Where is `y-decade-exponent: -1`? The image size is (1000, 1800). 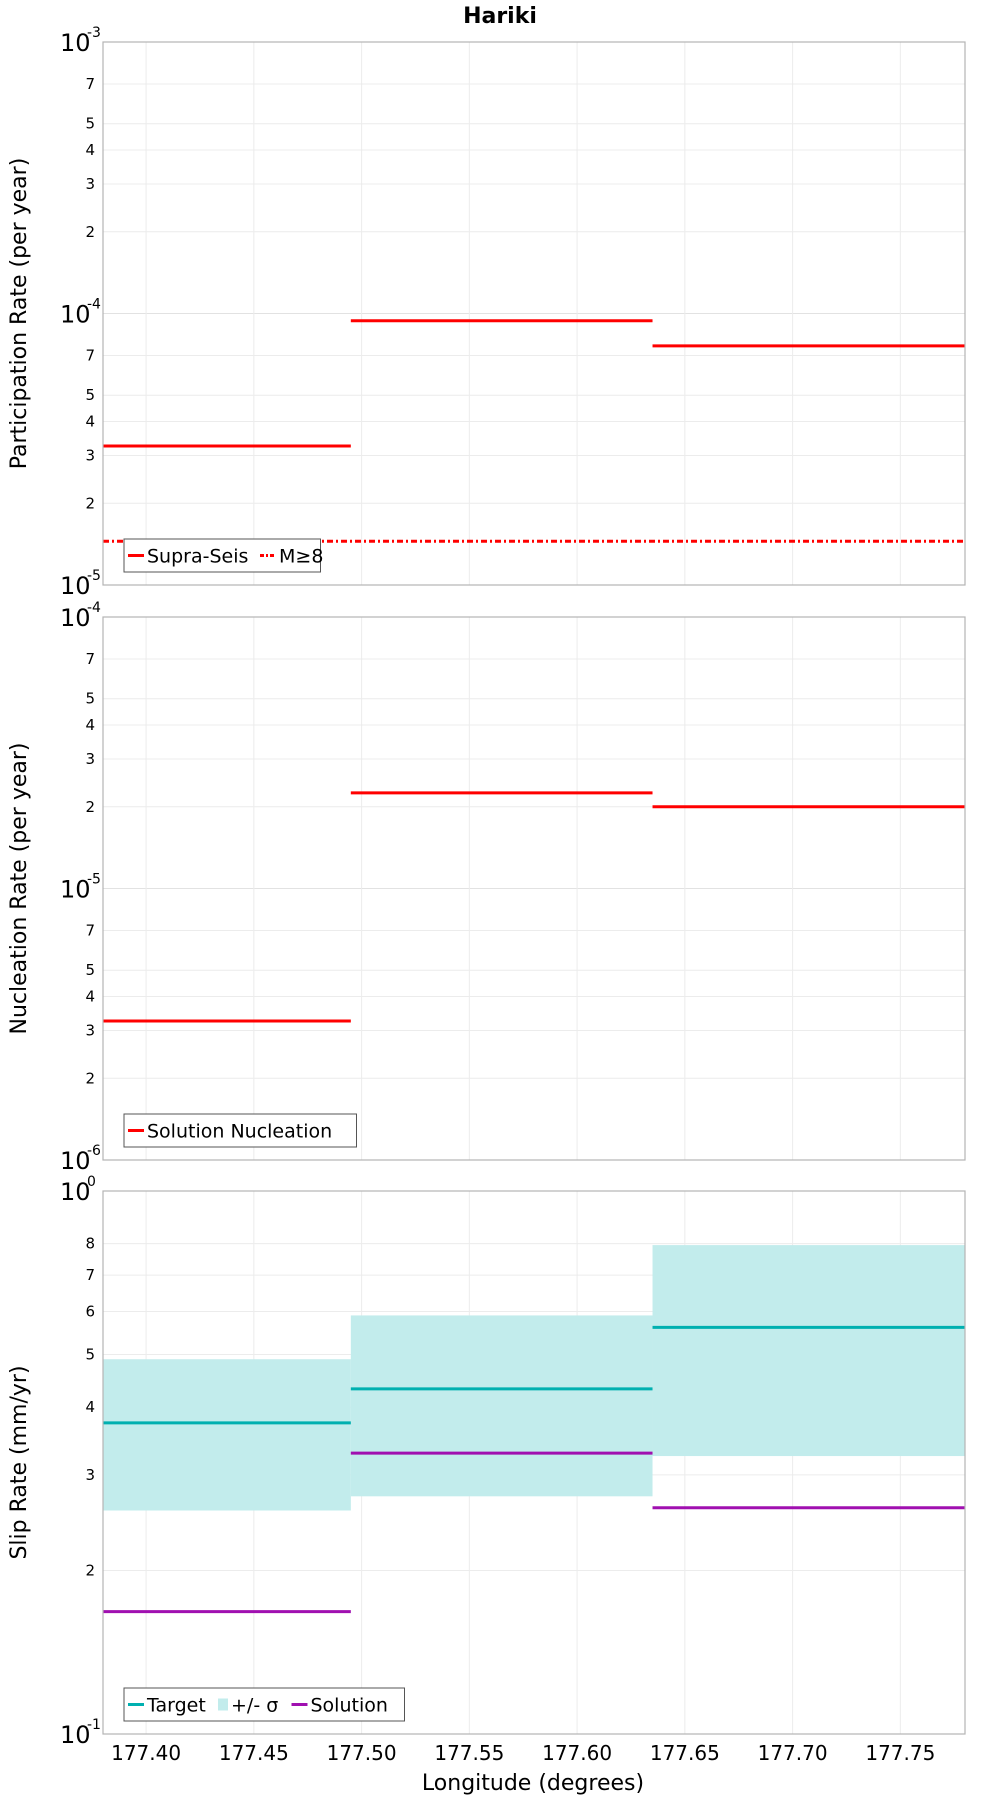 y-decade-exponent: -1 is located at coordinates (94, 1725).